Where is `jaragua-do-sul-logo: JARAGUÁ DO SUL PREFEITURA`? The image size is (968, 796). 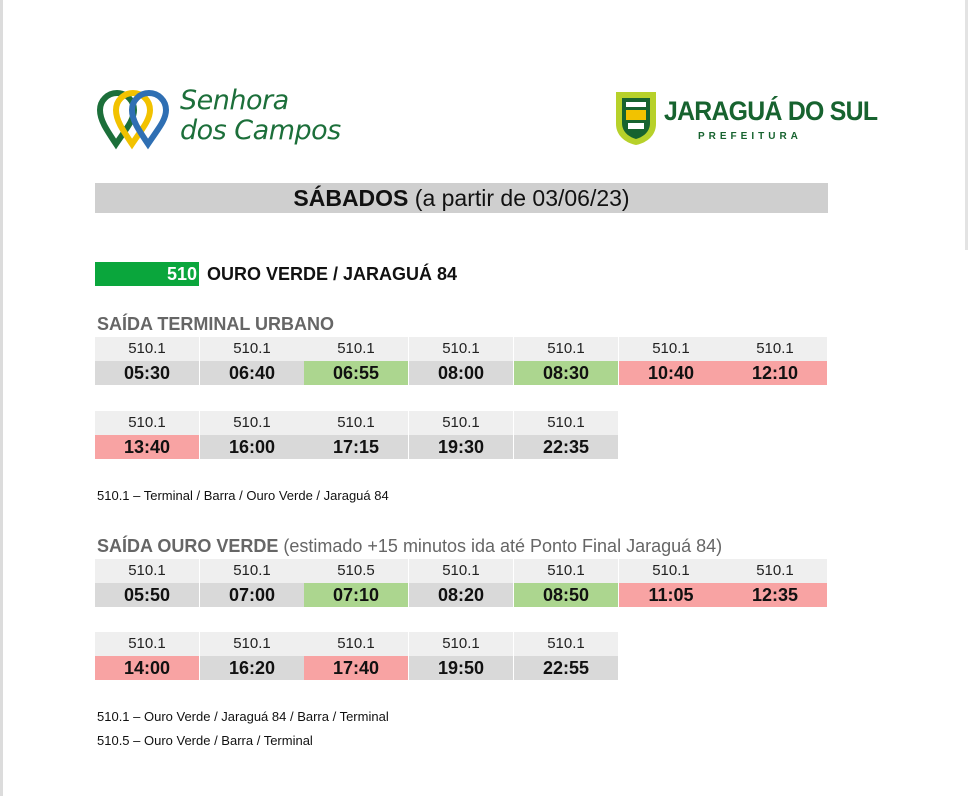 jaragua-do-sul-logo: JARAGUÁ DO SUL PREFEITURA is located at coordinates (746, 120).